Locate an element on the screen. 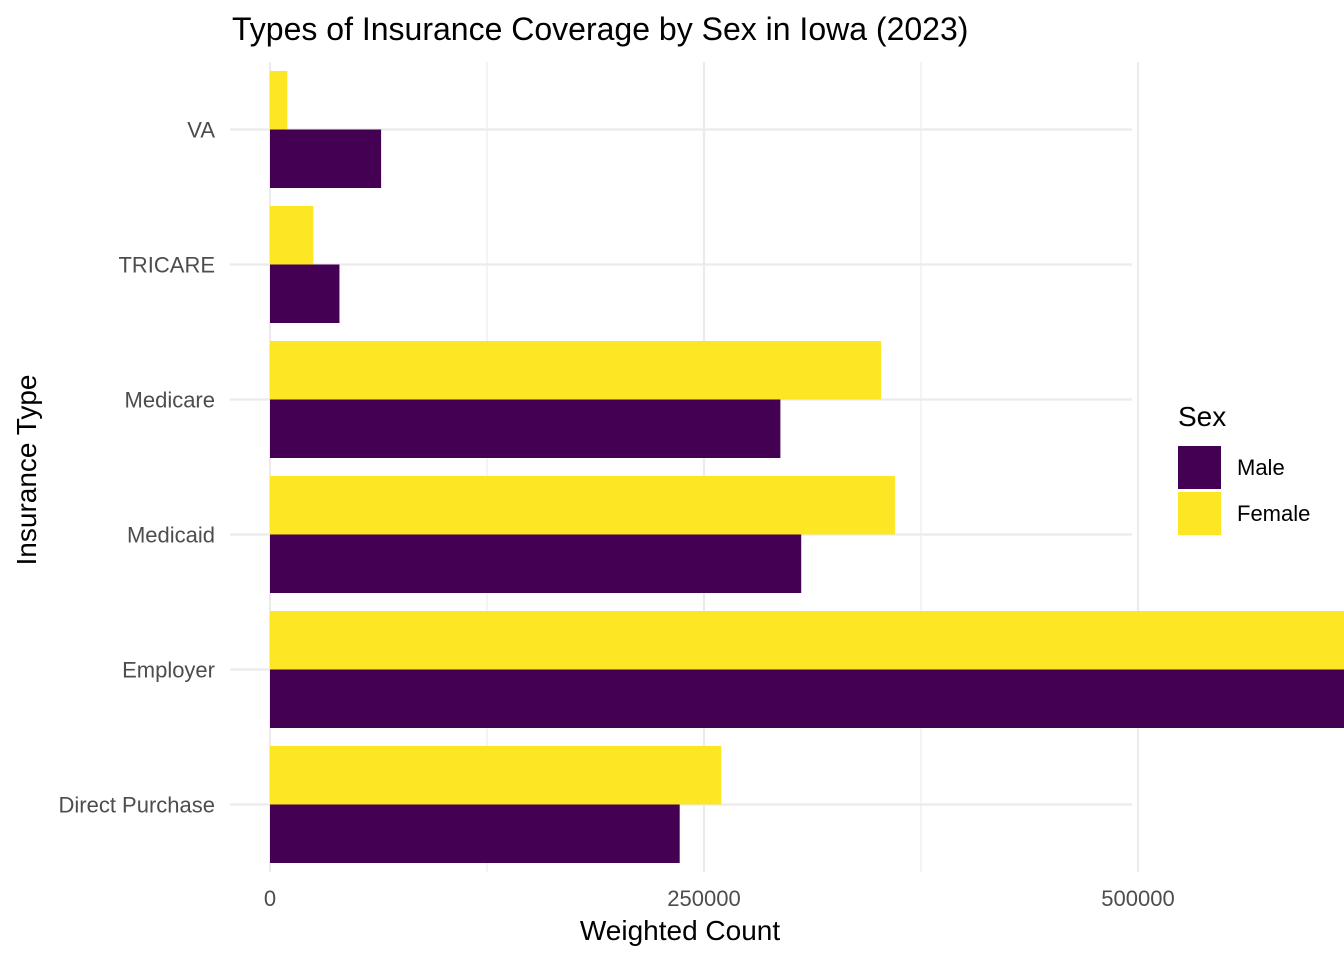 This screenshot has height=960, width=1344. y-tick-label: Direct Purchase is located at coordinates (136, 805).